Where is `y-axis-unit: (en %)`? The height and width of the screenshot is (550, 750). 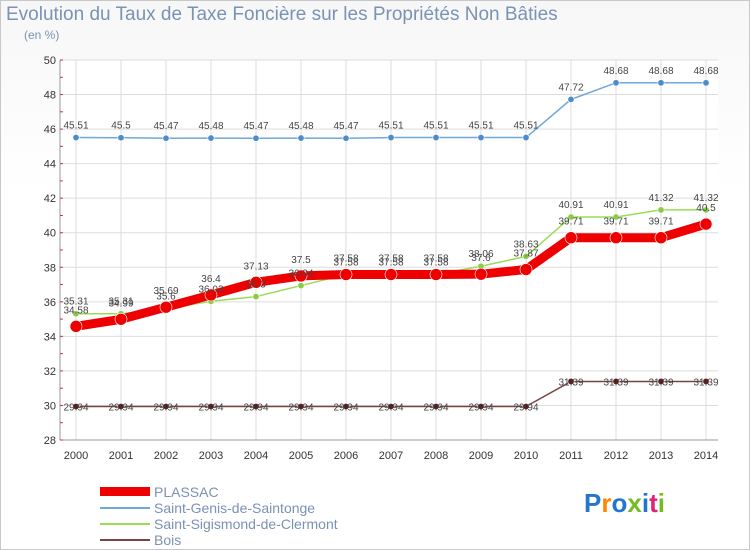 y-axis-unit: (en %) is located at coordinates (42, 35).